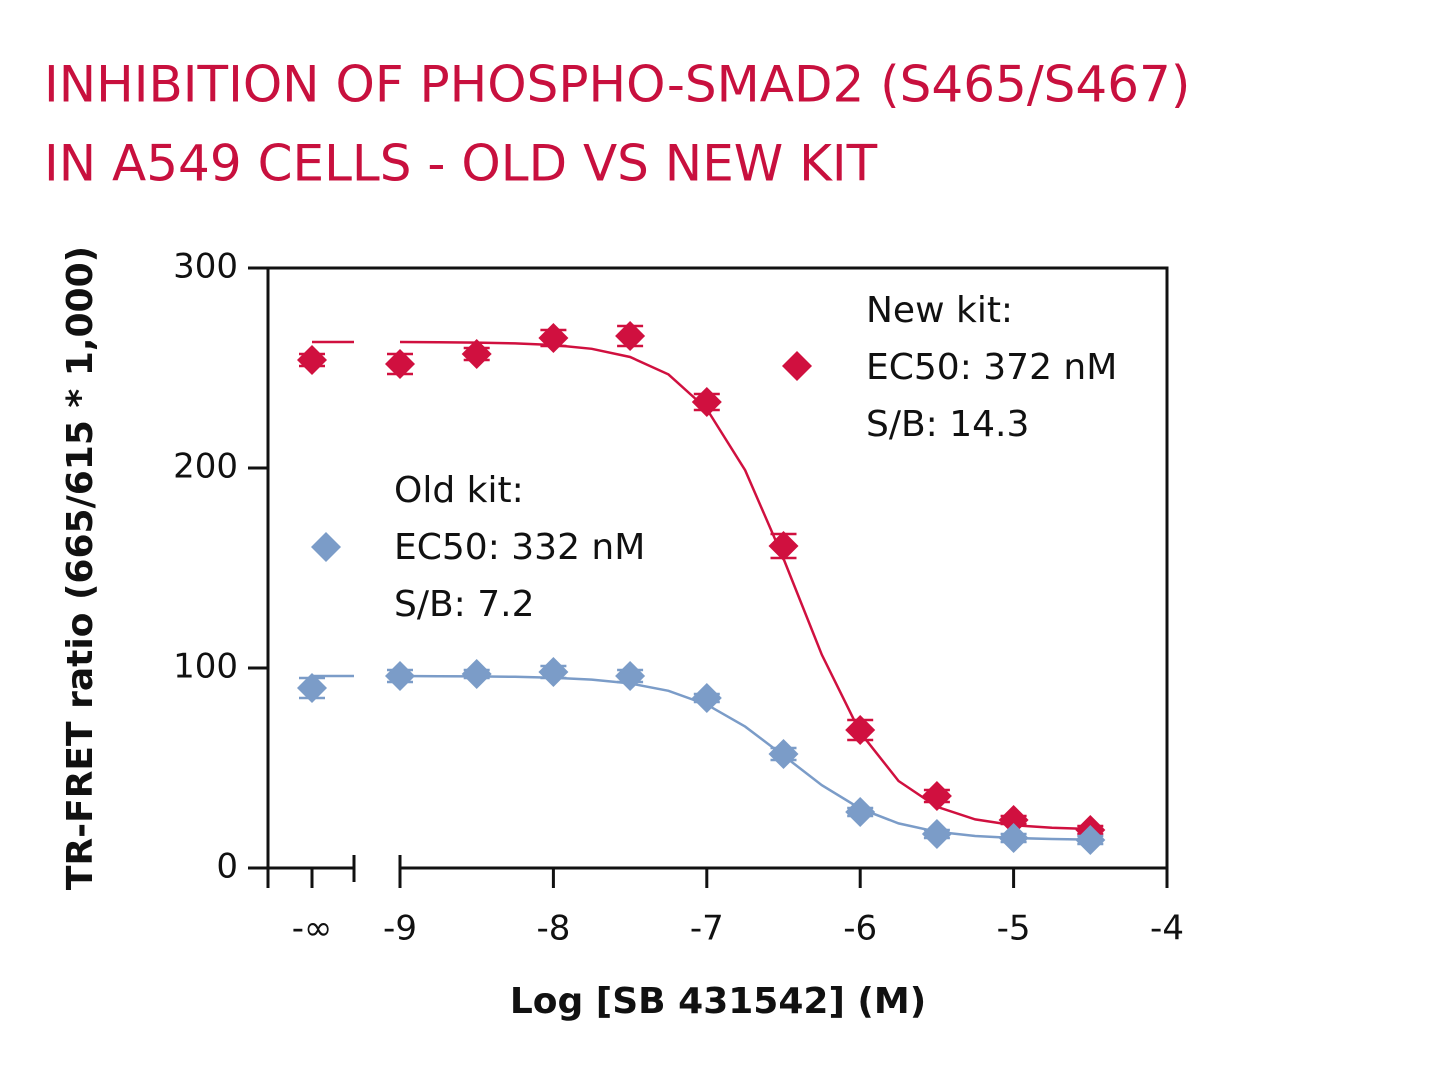 The width and height of the screenshot is (1438, 1071). I want to click on y-tick-label: 200, so click(205, 467).